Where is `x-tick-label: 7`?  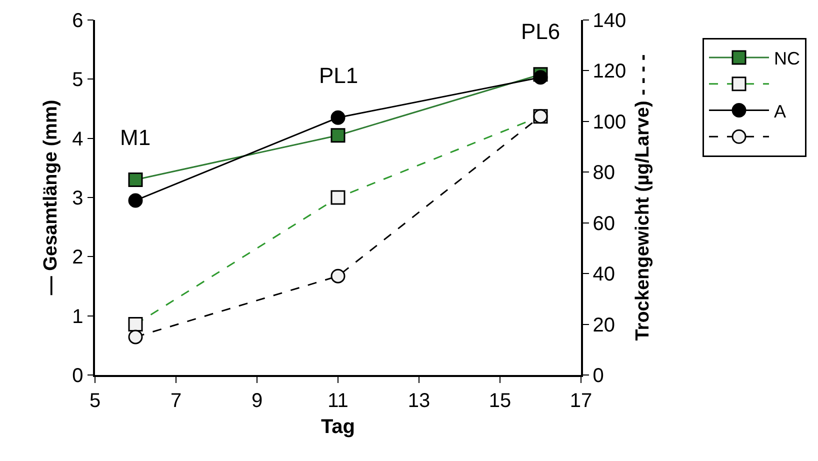
x-tick-label: 7 is located at coordinates (176, 401).